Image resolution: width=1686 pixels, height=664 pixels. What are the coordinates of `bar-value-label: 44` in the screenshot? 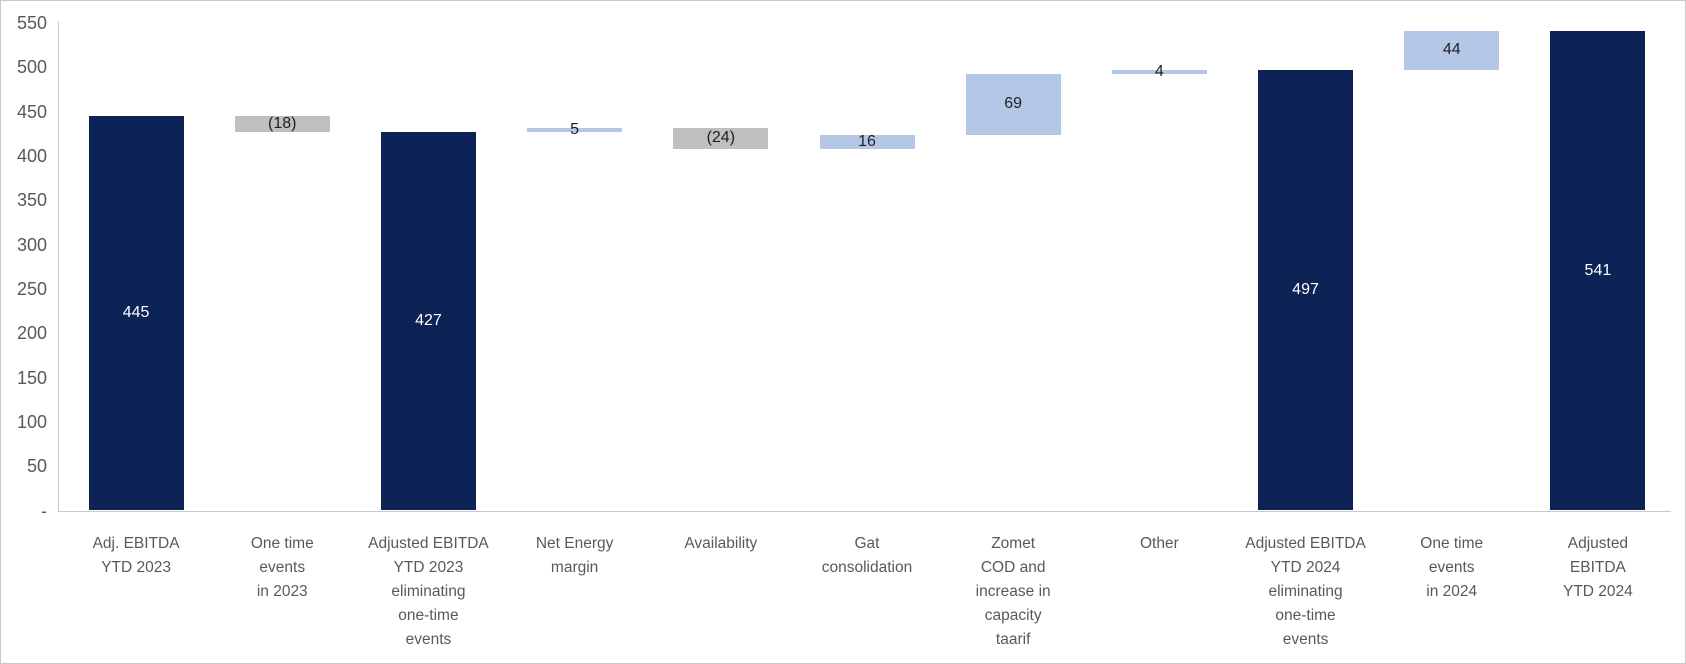 It's located at (1451, 50).